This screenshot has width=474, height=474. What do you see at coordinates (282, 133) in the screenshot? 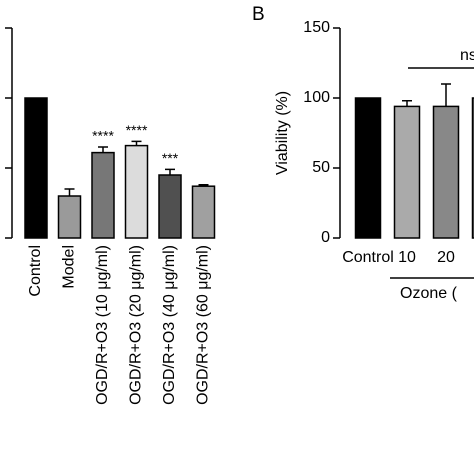
I see `y-axis-label: Viability (%)` at bounding box center [282, 133].